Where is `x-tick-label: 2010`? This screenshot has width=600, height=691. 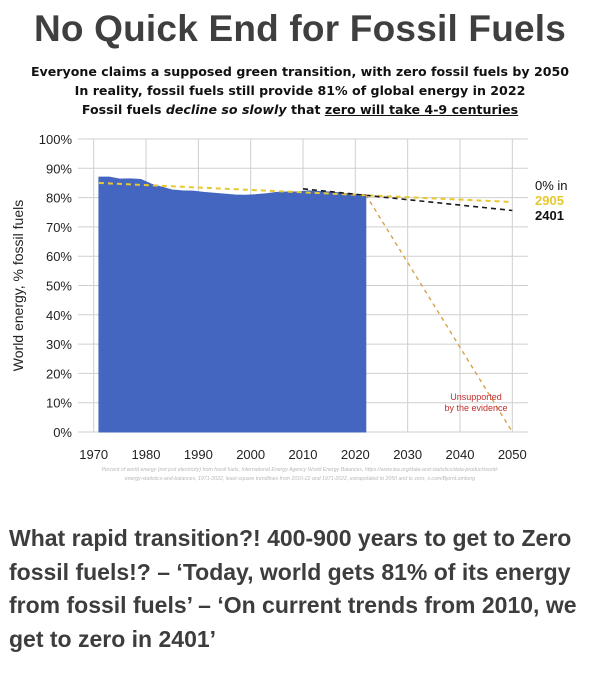 x-tick-label: 2010 is located at coordinates (303, 454).